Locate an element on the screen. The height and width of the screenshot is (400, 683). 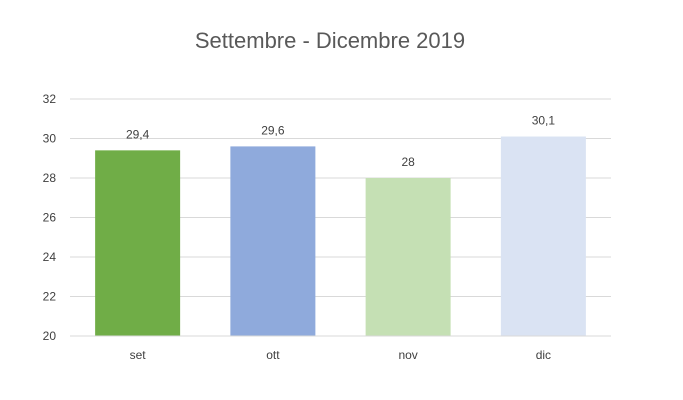
bar-set is located at coordinates (138, 243).